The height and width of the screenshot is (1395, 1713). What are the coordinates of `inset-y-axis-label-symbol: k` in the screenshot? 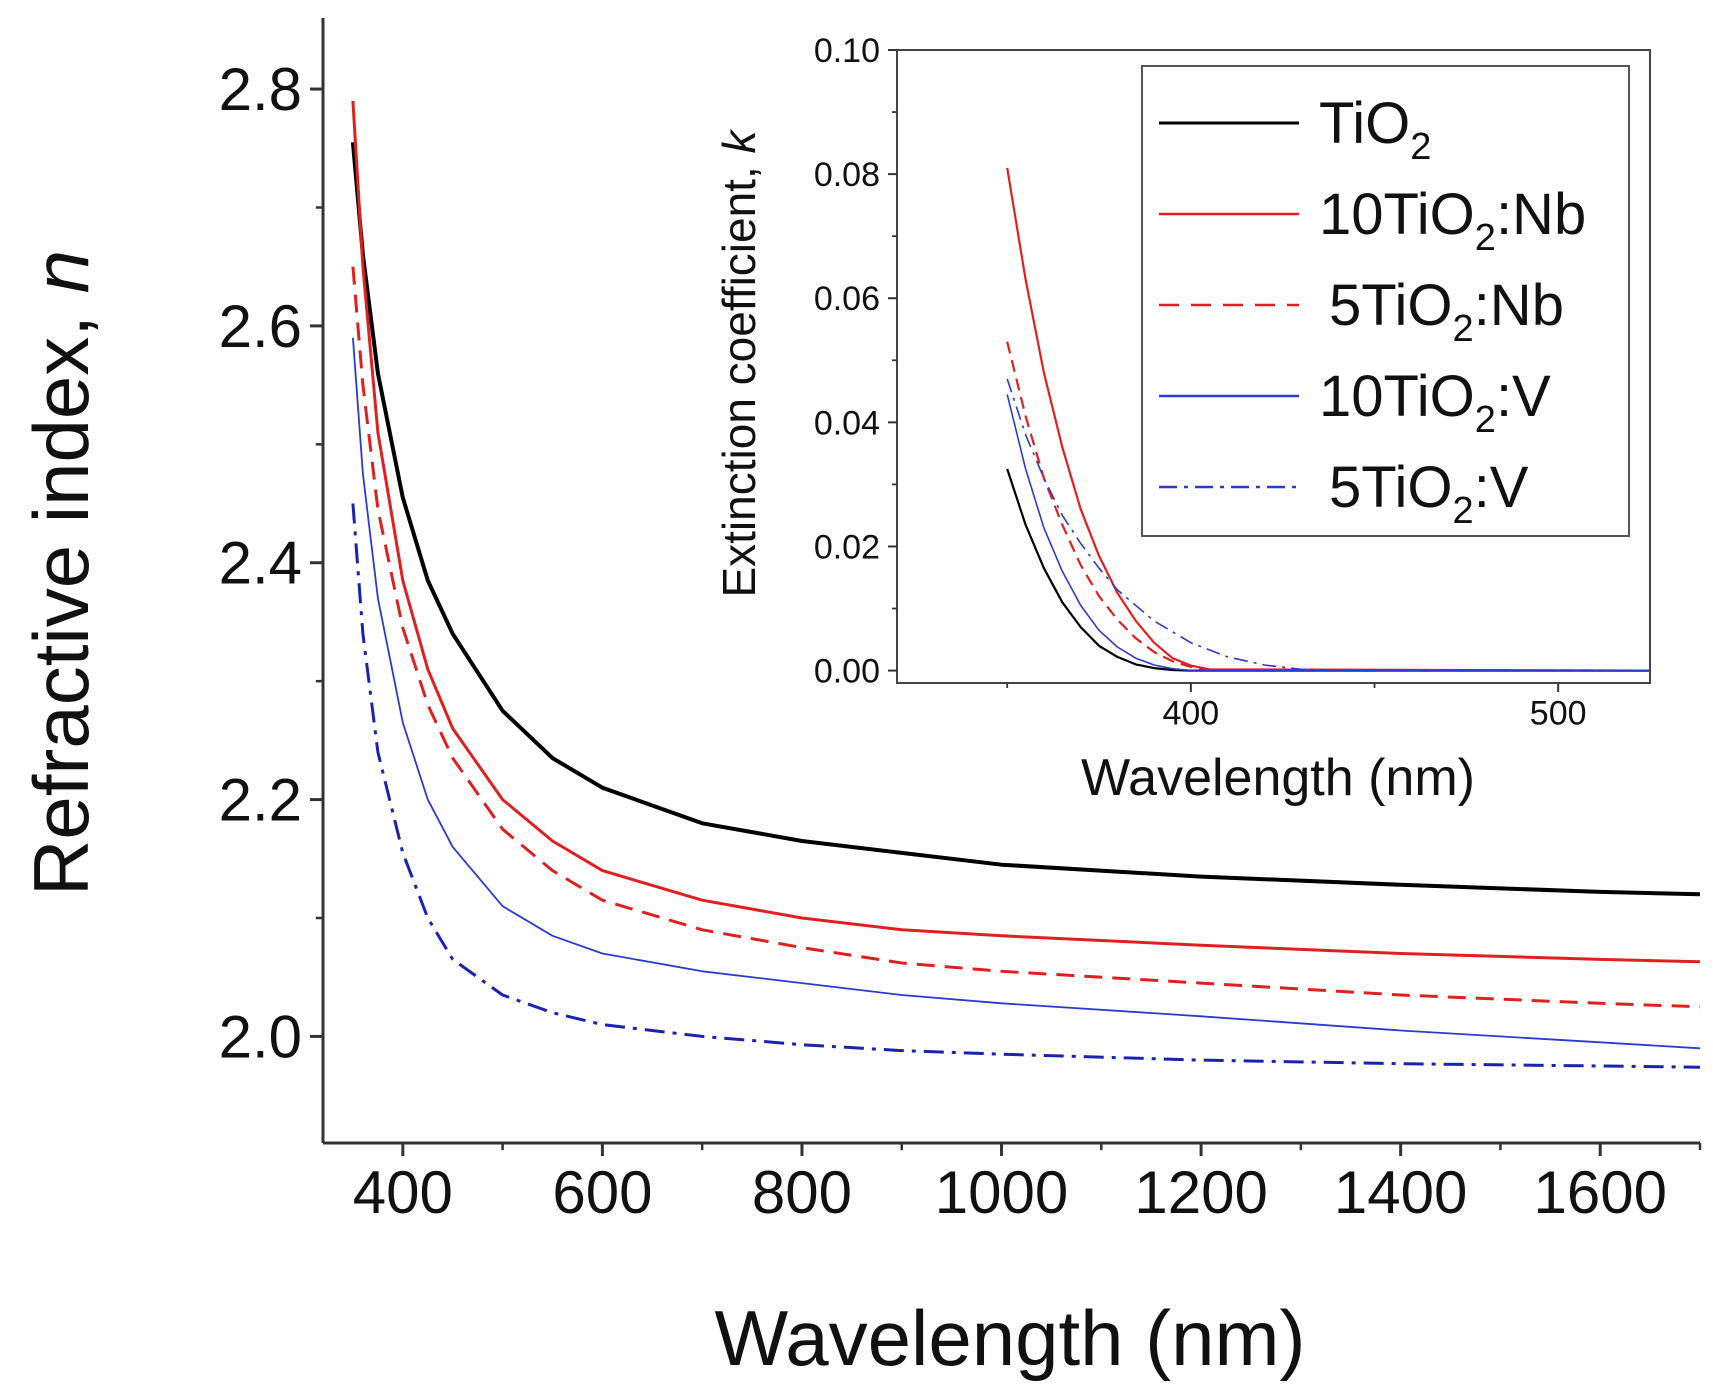 It's located at (739, 140).